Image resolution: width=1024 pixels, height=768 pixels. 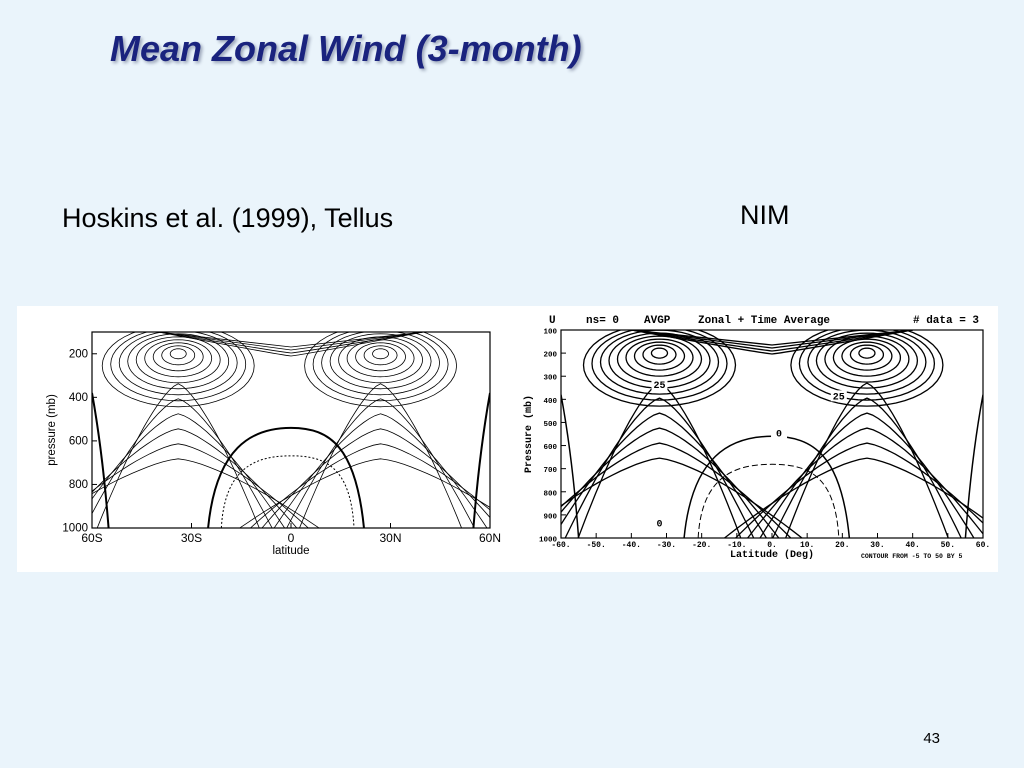 I want to click on x-tick-label: 0, so click(x=291, y=538).